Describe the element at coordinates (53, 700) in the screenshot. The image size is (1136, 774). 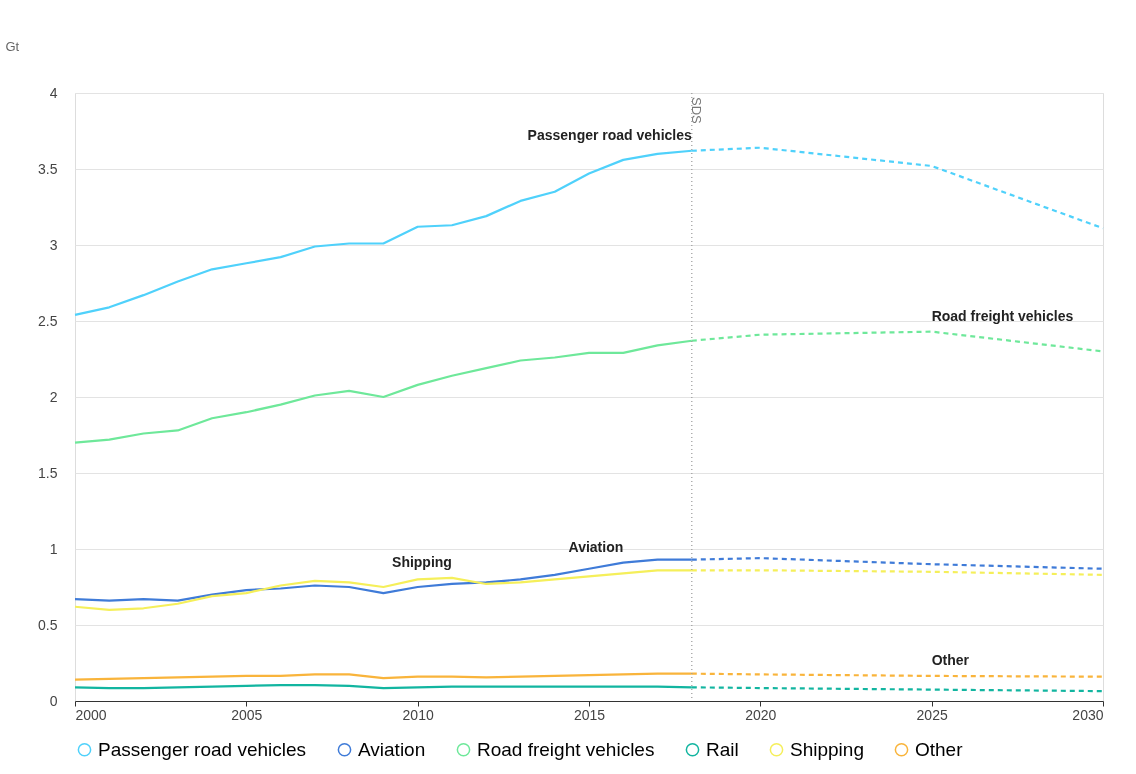
I see `y-tick-label: 0` at that location.